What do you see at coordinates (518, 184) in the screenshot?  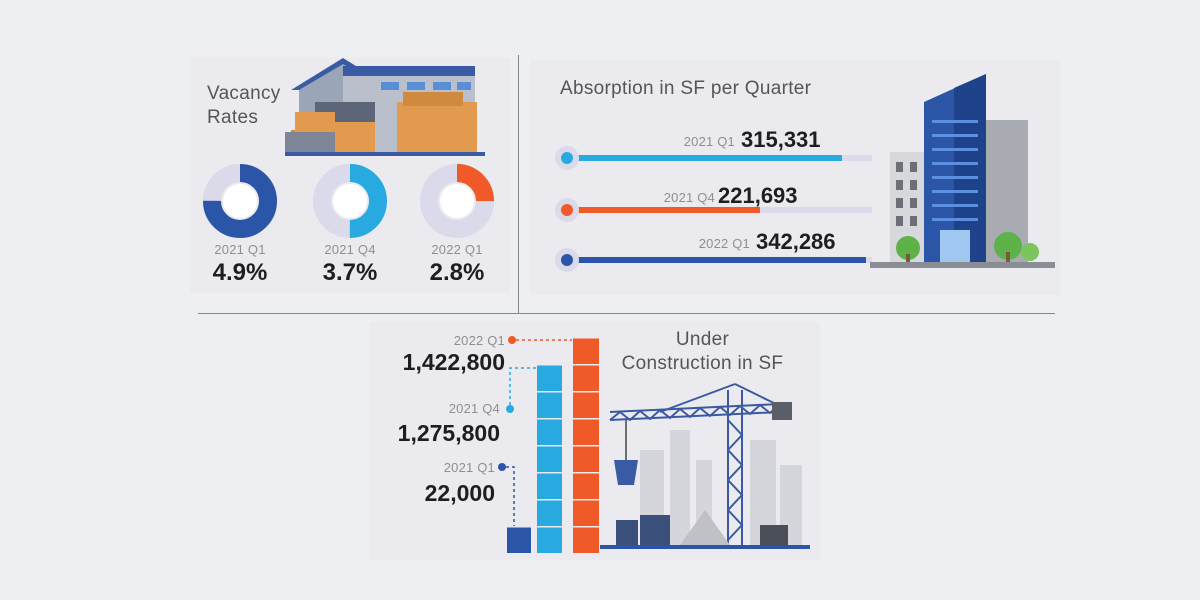 I see `vertical-divider` at bounding box center [518, 184].